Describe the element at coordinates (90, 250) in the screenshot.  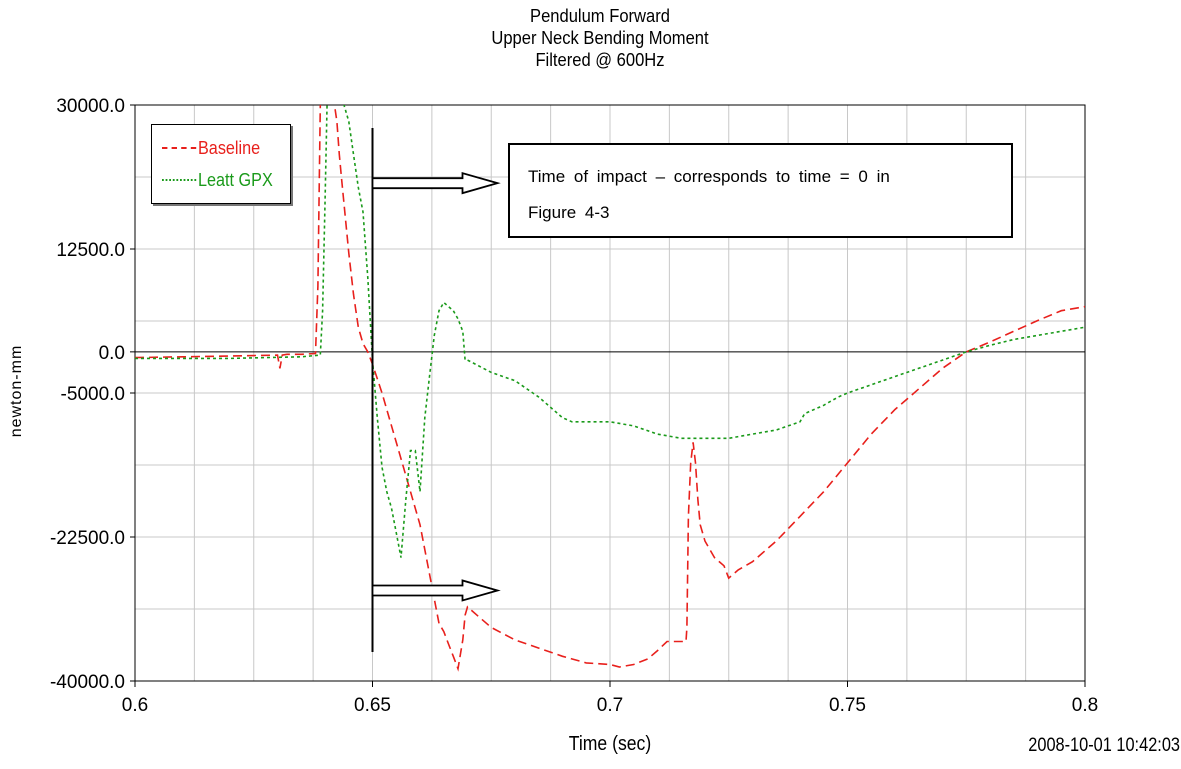
I see `y-tick-label: 12500.0` at that location.